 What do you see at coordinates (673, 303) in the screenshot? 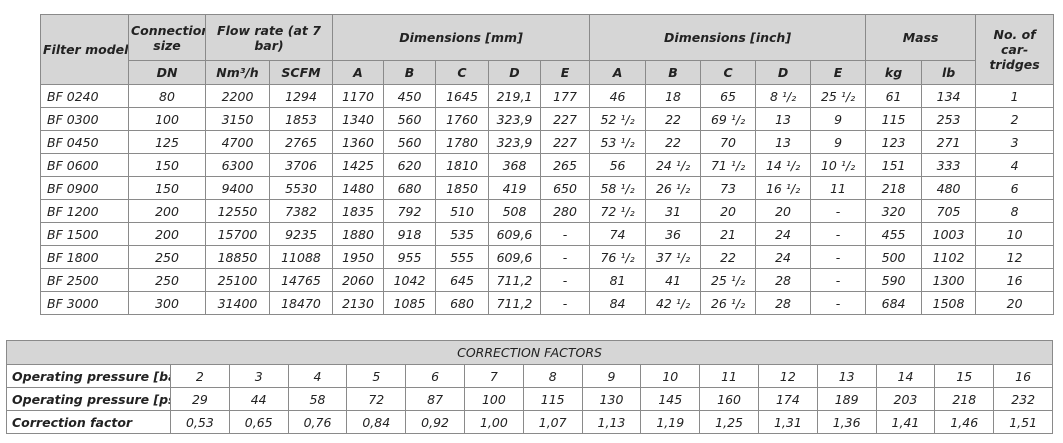
I see `value-cell: 42 ¹/₂` at bounding box center [673, 303].